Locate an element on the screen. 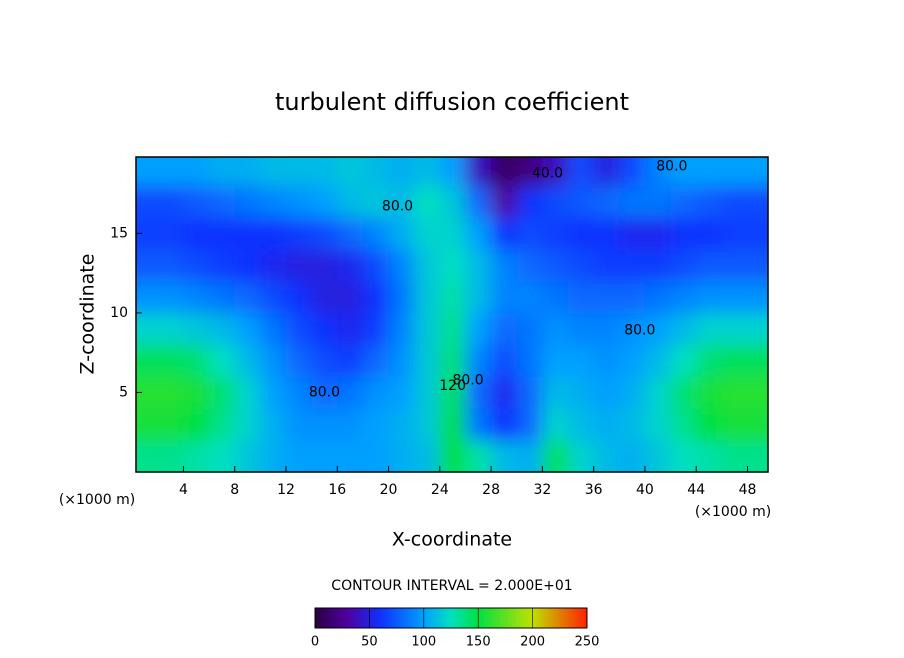 This screenshot has height=658, width=904. y-tick-label: 15 is located at coordinates (119, 233).